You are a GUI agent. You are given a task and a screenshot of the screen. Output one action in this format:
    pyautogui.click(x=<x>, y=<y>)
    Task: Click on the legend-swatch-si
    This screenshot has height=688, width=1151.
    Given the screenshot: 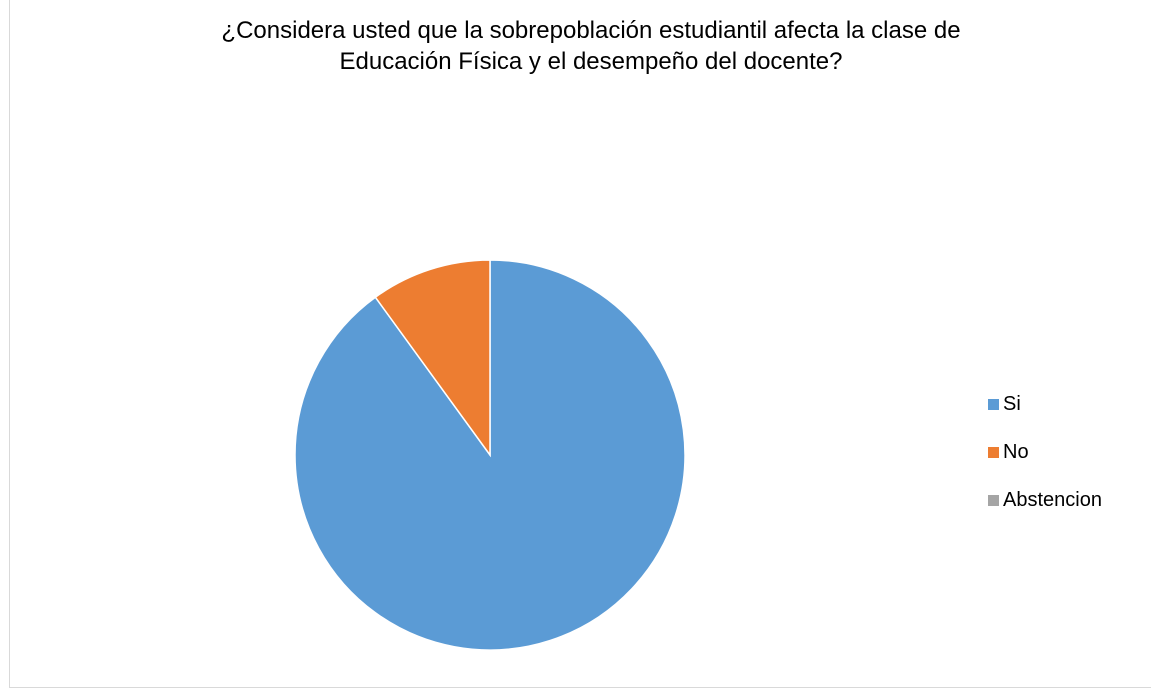 What is the action you would take?
    pyautogui.click(x=993, y=404)
    